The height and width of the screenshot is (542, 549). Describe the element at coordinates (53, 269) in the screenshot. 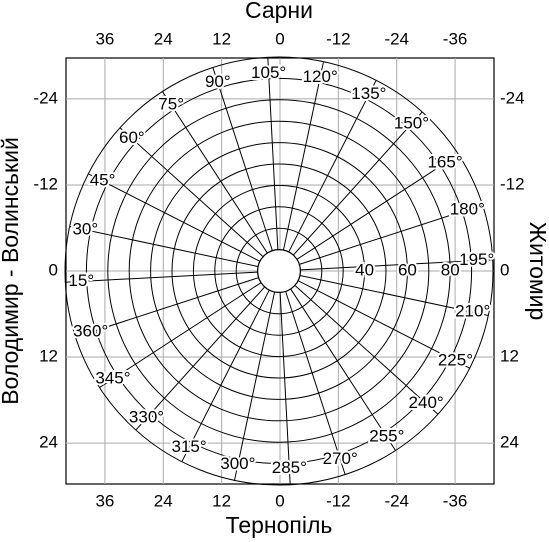

I see `y-tick-label-left: 0` at that location.